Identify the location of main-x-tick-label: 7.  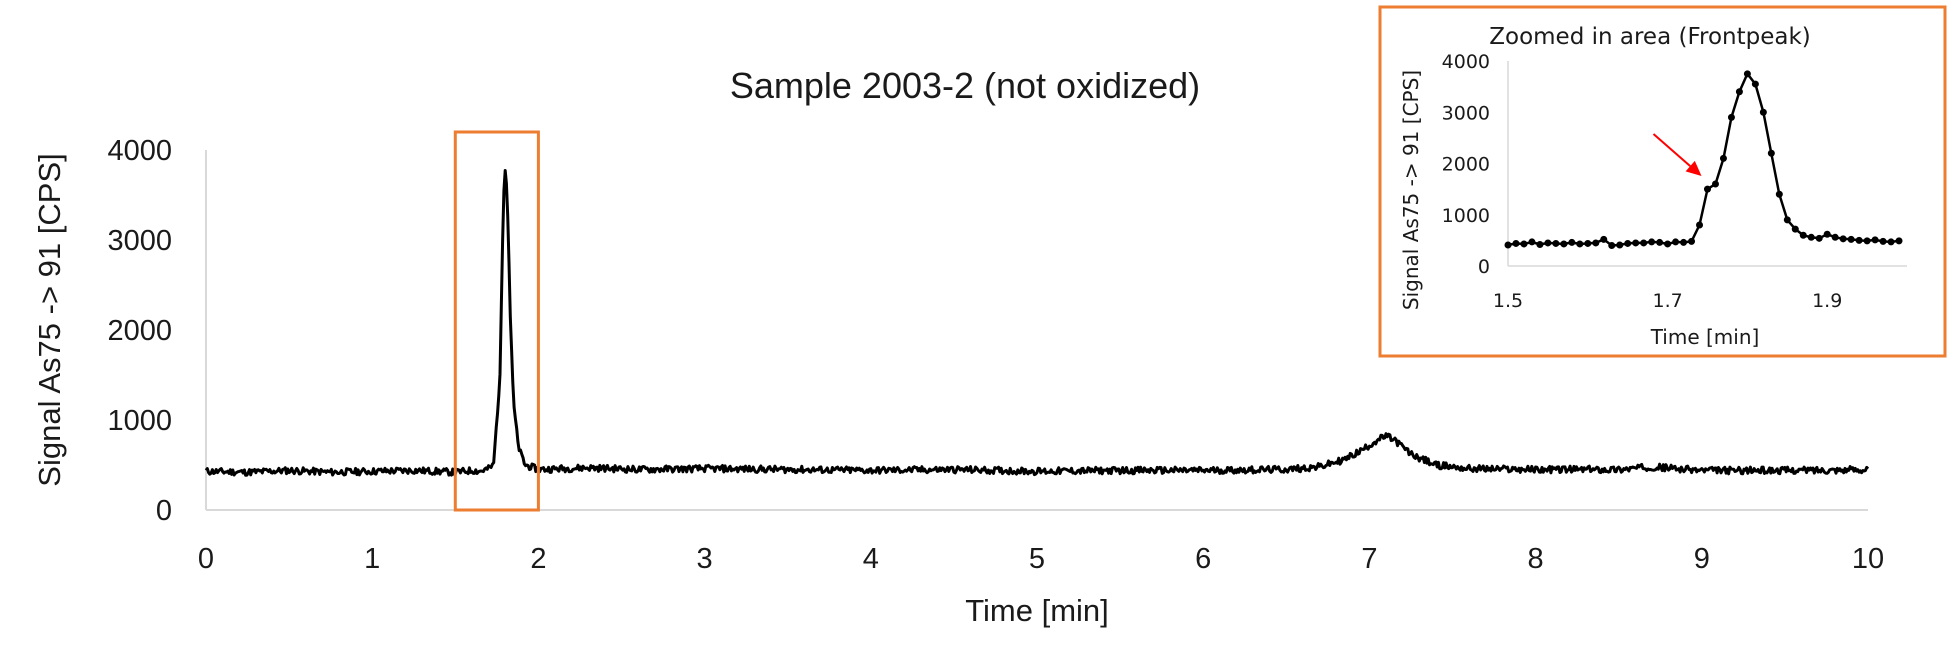
(1369, 559).